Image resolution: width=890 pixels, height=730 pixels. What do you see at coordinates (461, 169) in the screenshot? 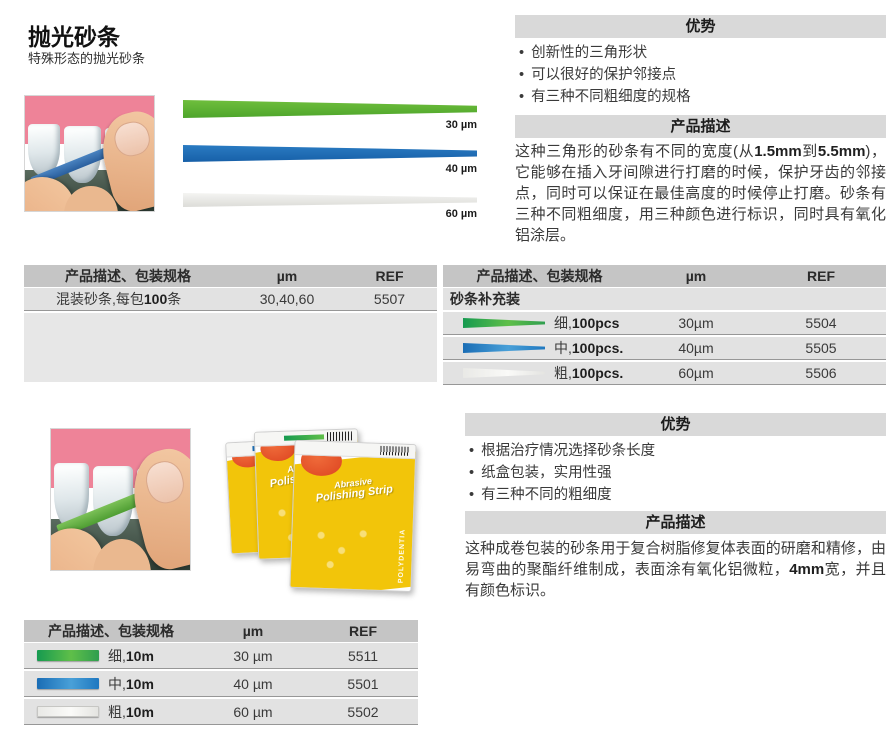
I see `strip-size-label: 40 µm` at bounding box center [461, 169].